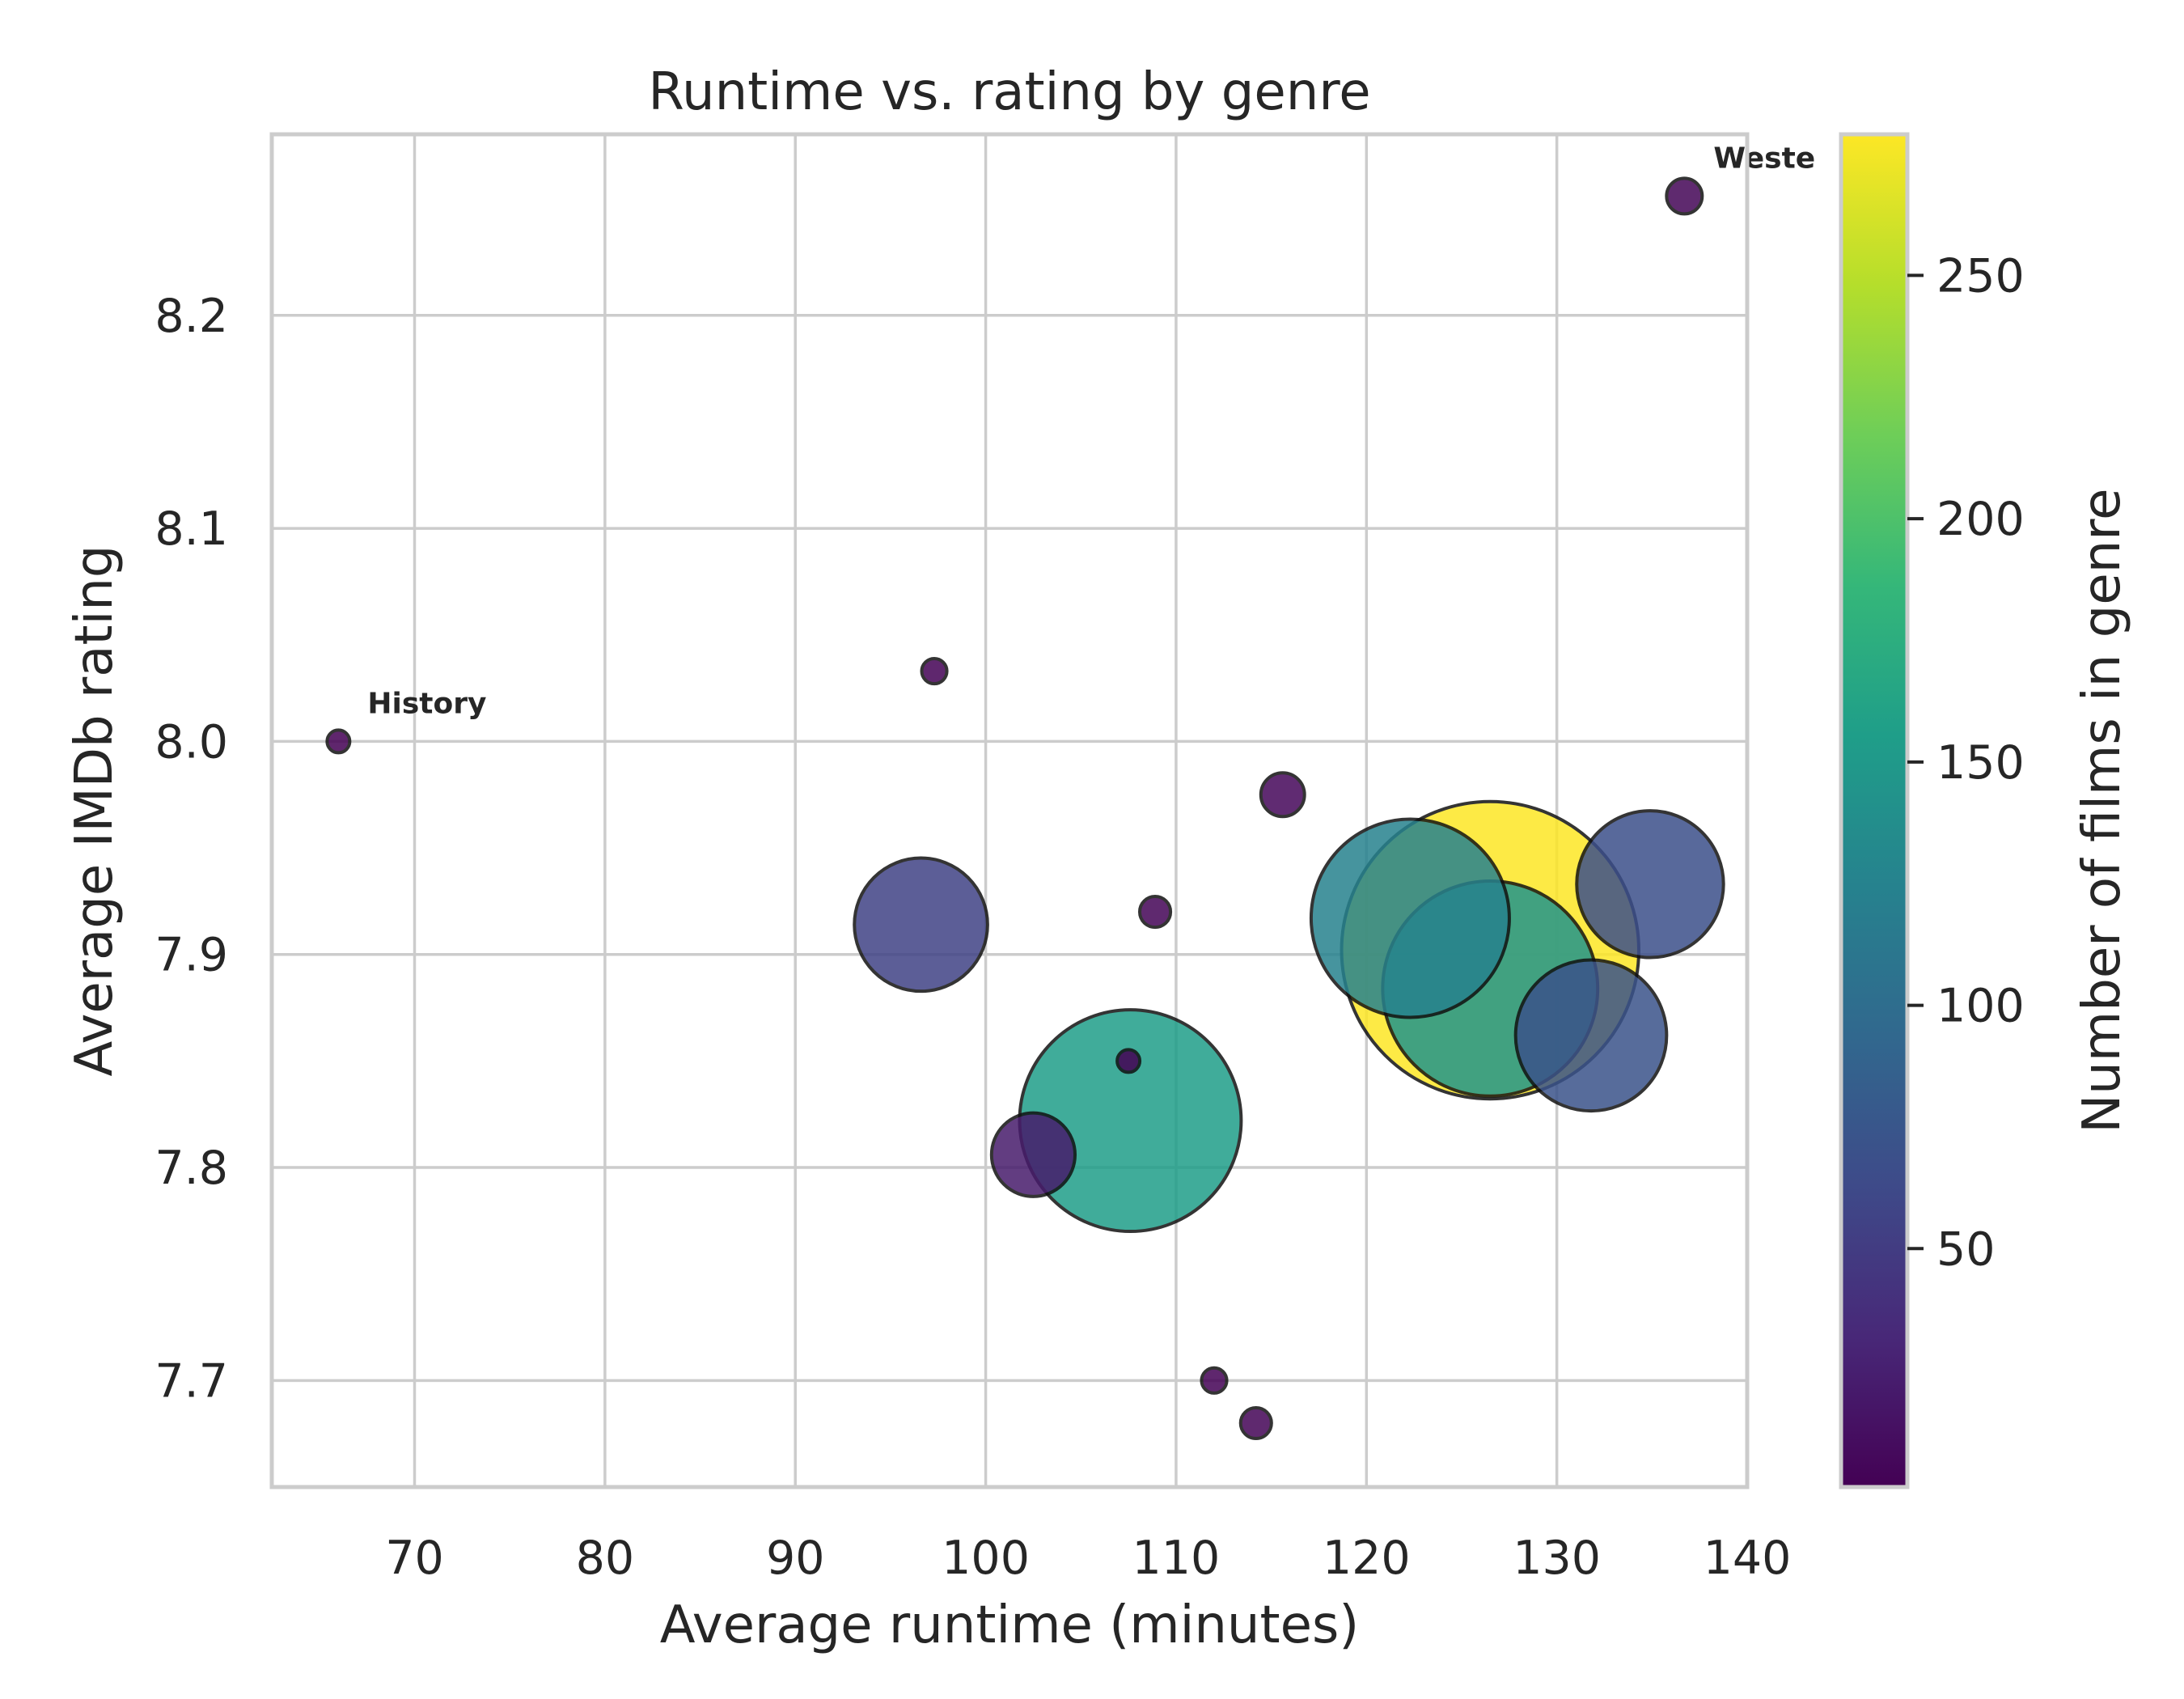 This screenshot has width=2184, height=1699. Describe the element at coordinates (1088, 1558) in the screenshot. I see `x-axis-ticks: 70 80 90 100 110 120 130 140` at that location.